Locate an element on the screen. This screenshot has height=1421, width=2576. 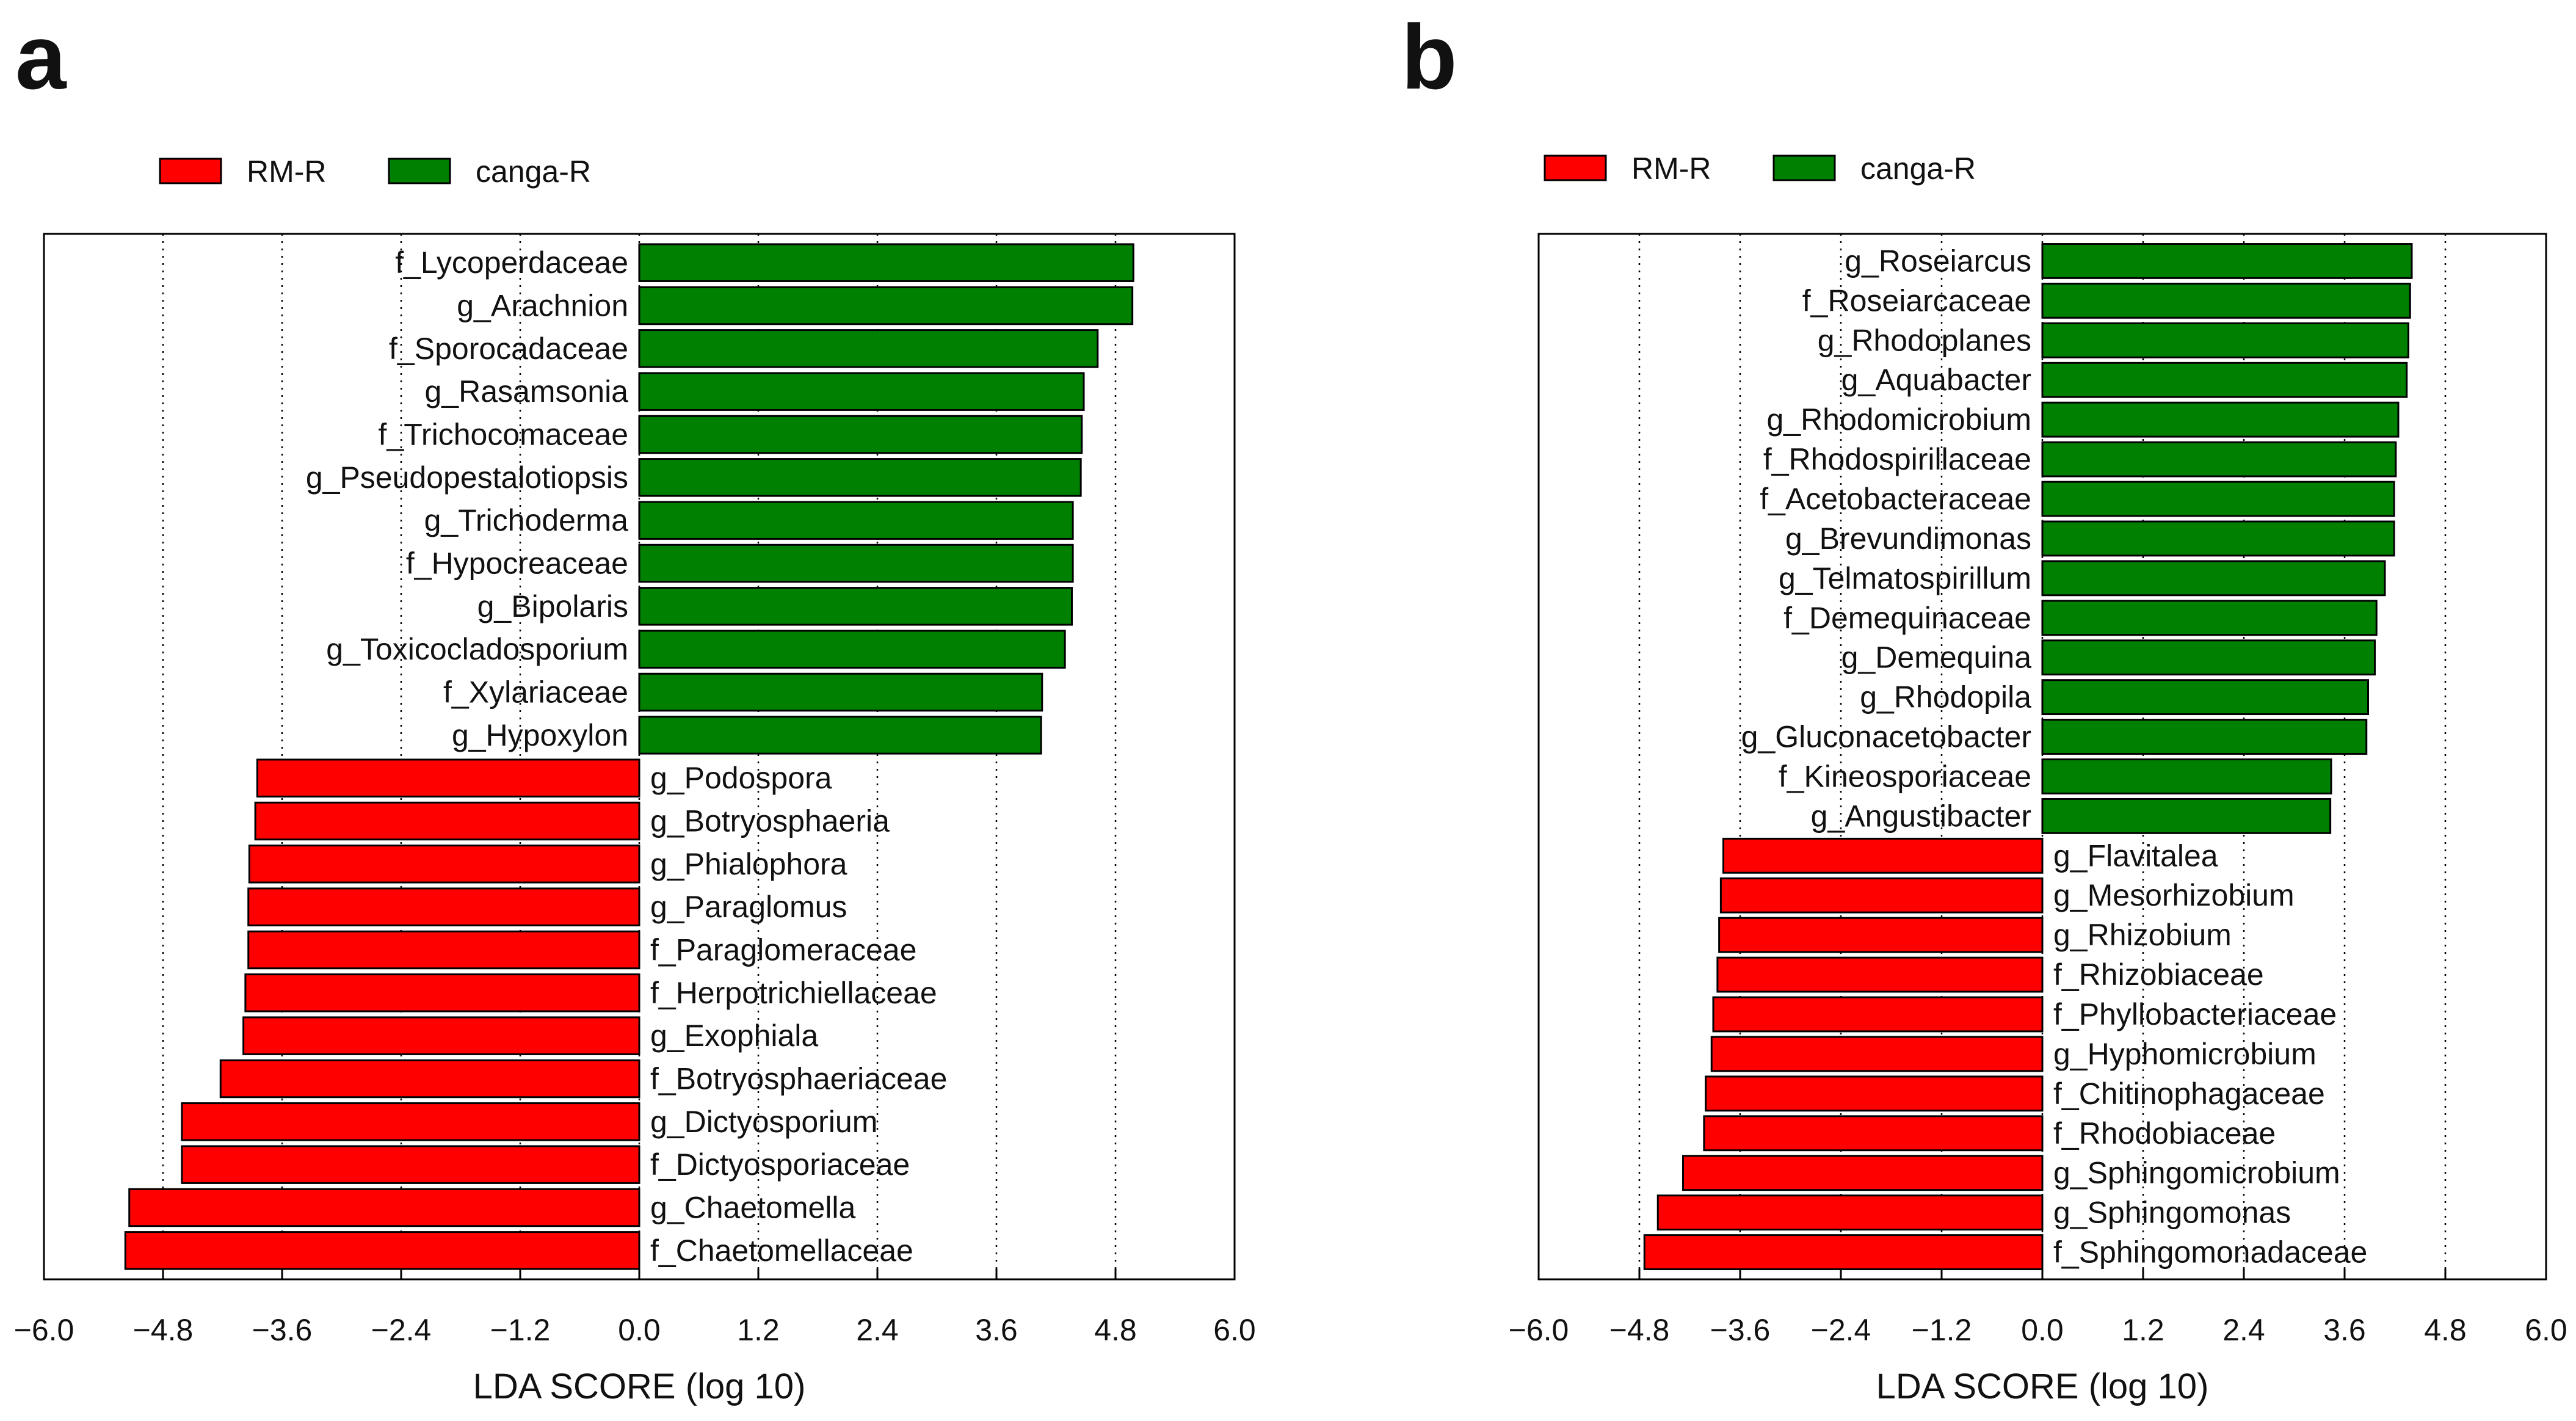
bar-g-hypoxylon is located at coordinates (840, 735).